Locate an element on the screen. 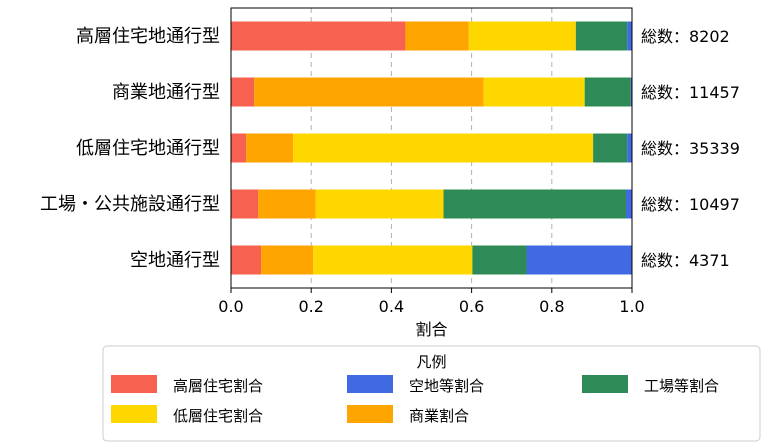 The width and height of the screenshot is (768, 445). legend-label: 商業割合 is located at coordinates (439, 416).